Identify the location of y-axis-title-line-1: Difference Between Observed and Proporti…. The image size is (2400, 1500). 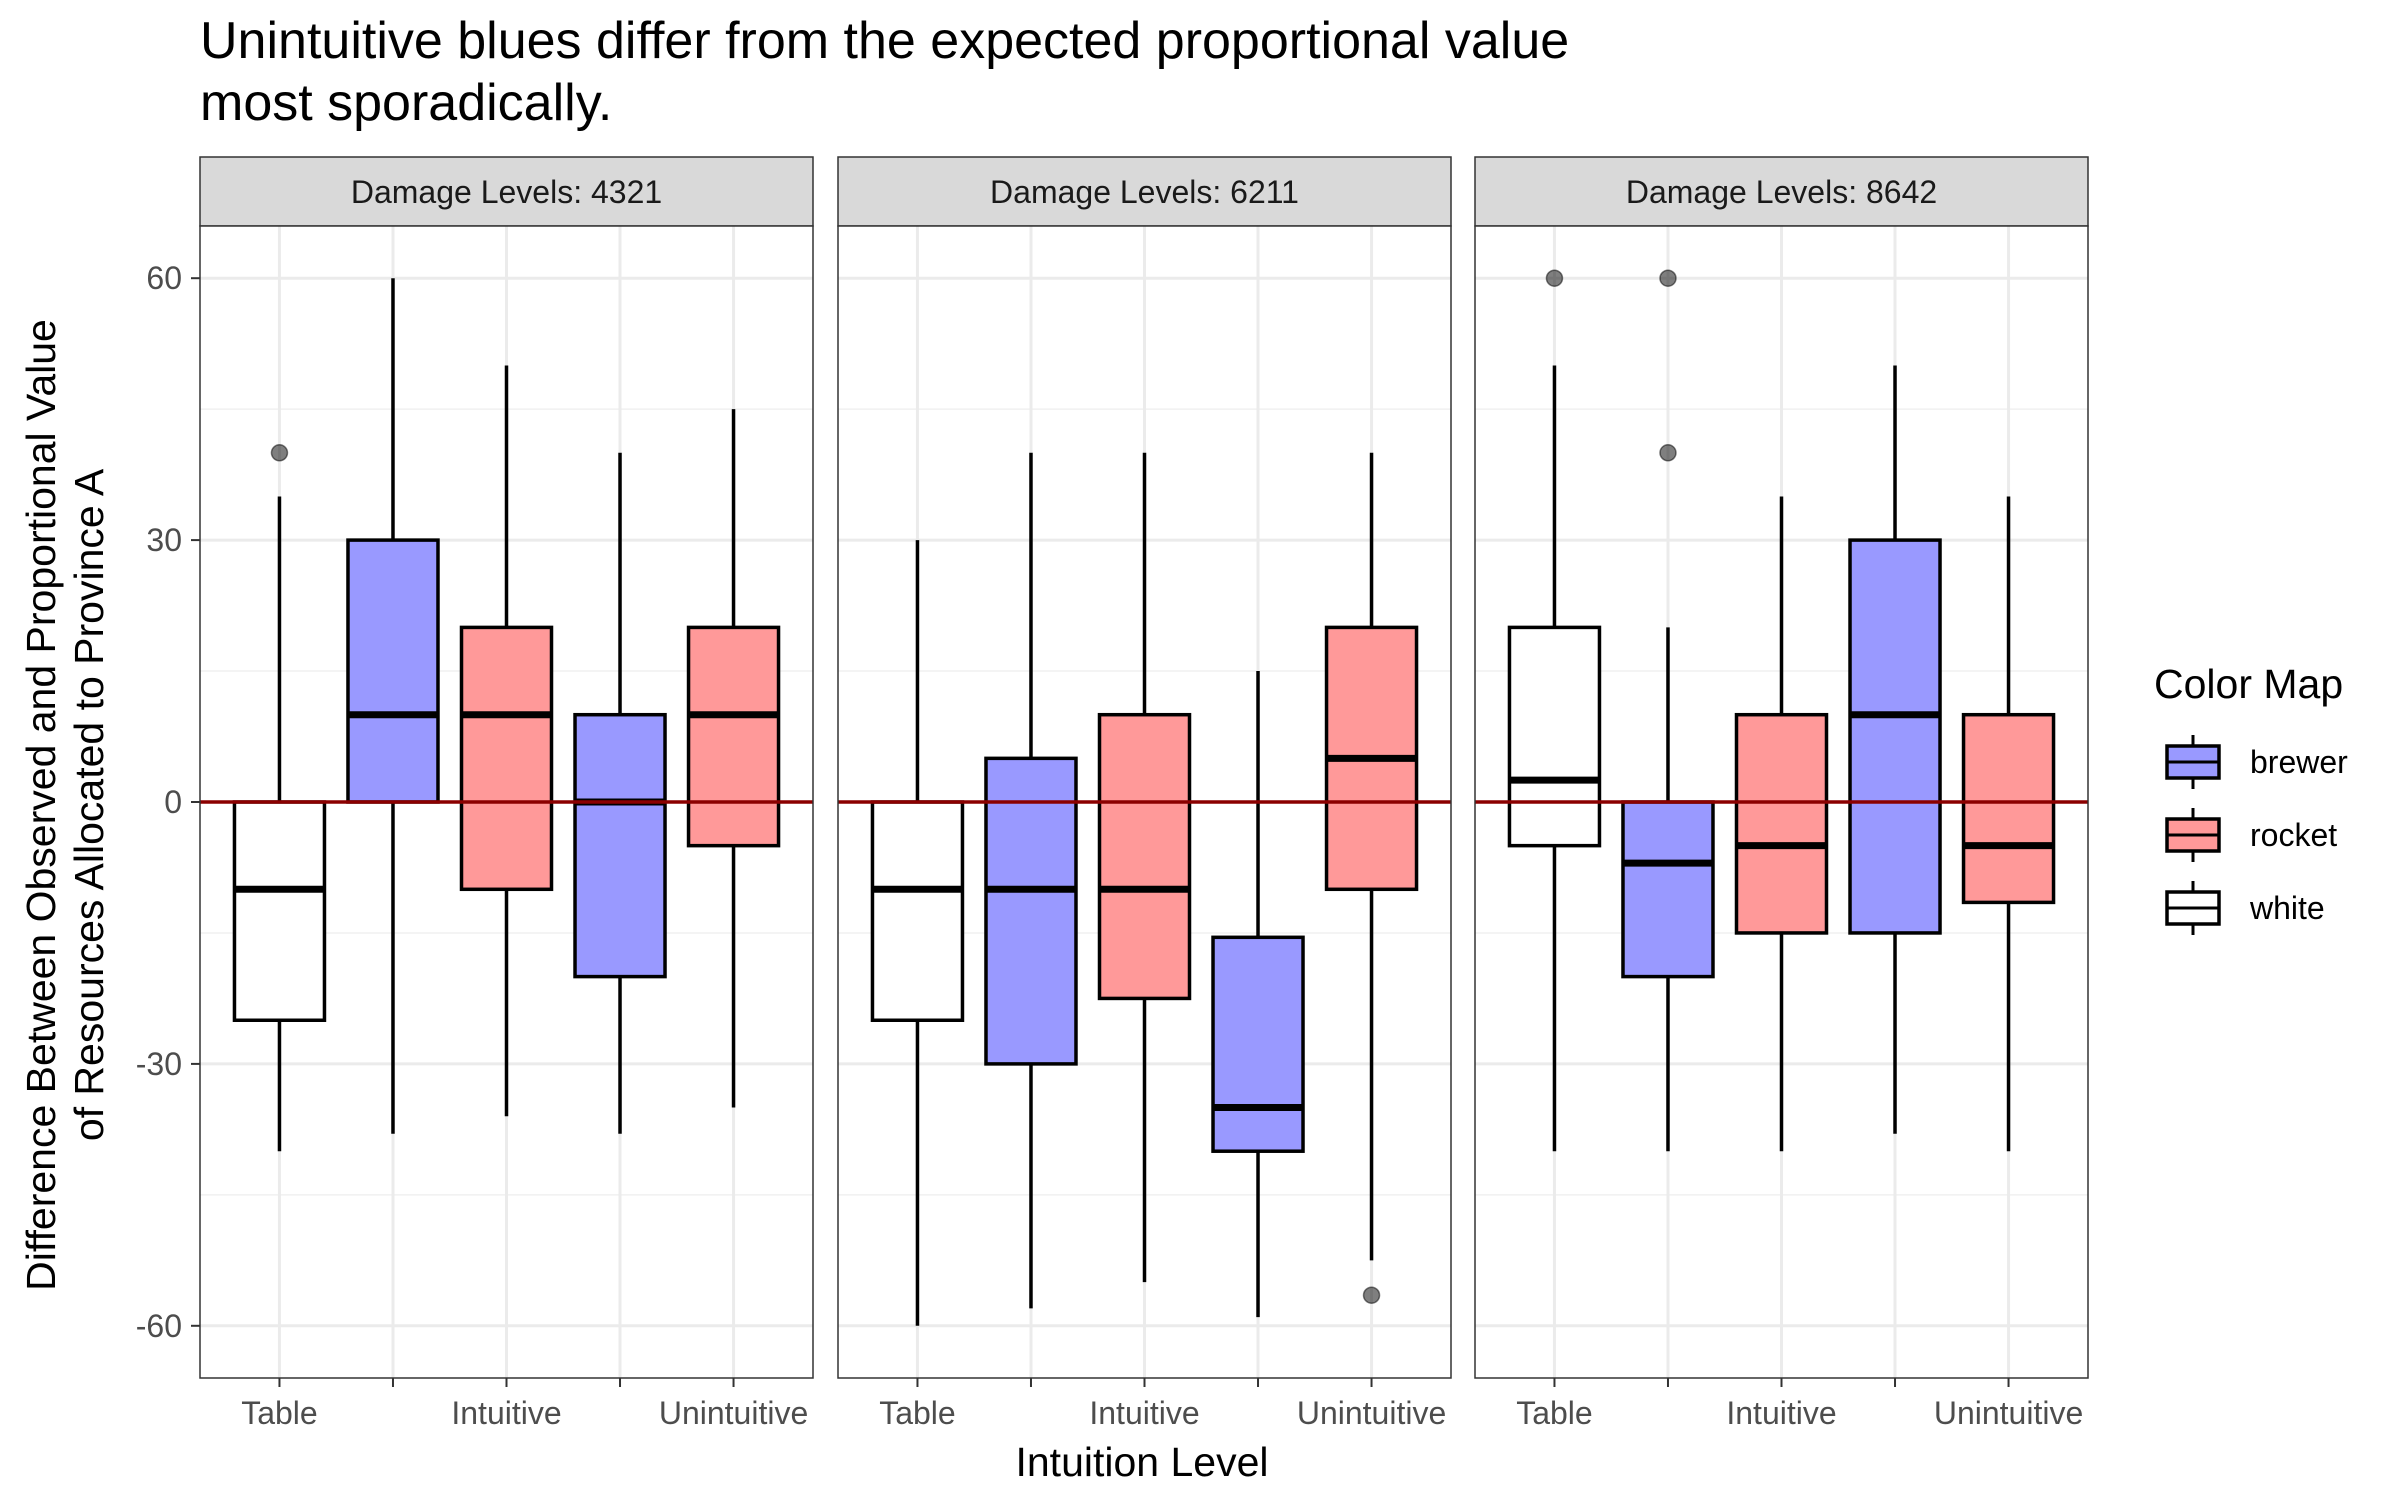
(41, 805).